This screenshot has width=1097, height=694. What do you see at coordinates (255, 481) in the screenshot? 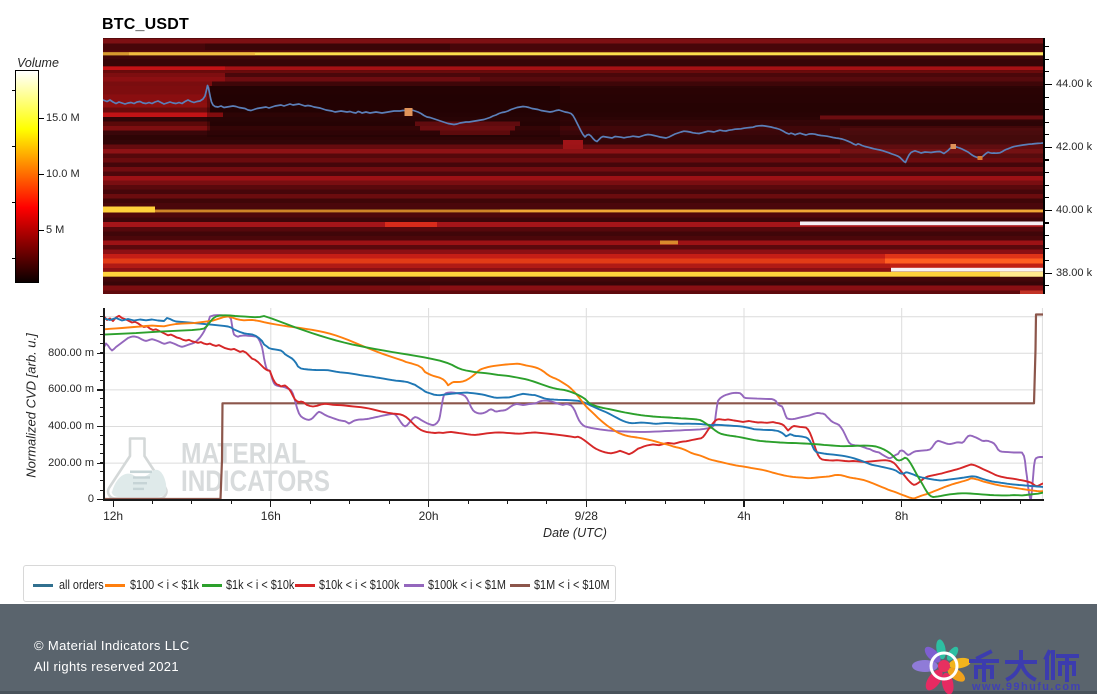
I see `svg-text: INDICATORS` at bounding box center [255, 481].